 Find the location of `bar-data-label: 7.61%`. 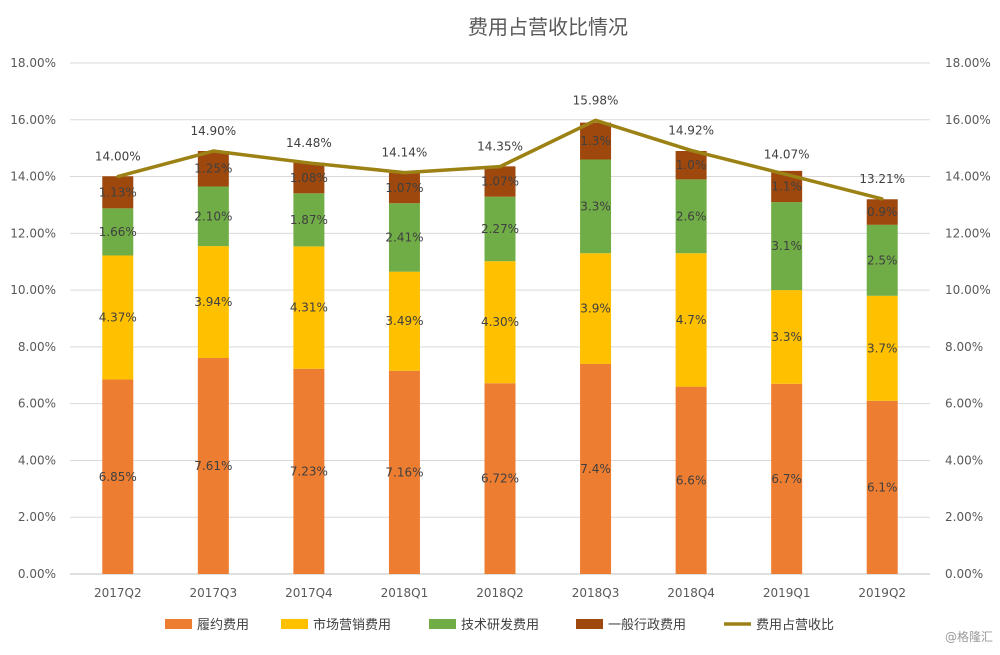

bar-data-label: 7.61% is located at coordinates (213, 466).